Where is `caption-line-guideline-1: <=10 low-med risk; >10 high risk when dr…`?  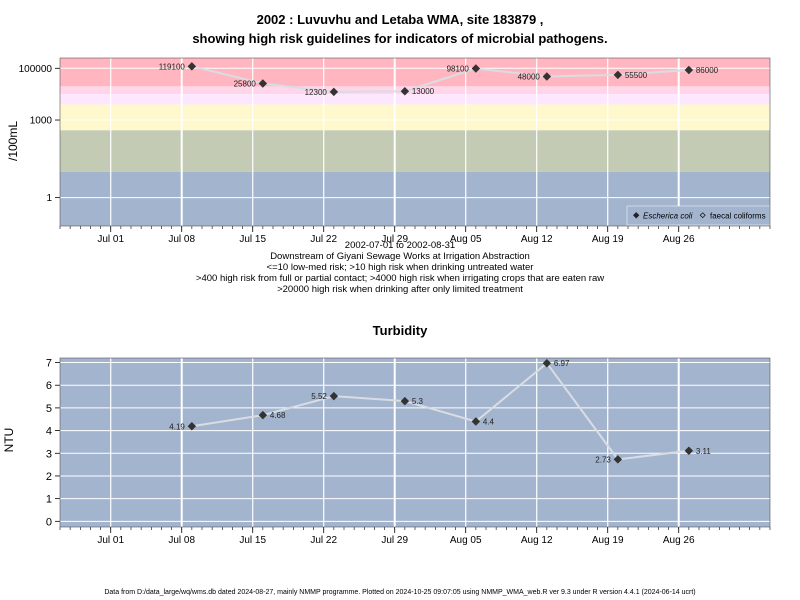 caption-line-guideline-1: <=10 low-med risk; >10 high risk when dr… is located at coordinates (400, 267).